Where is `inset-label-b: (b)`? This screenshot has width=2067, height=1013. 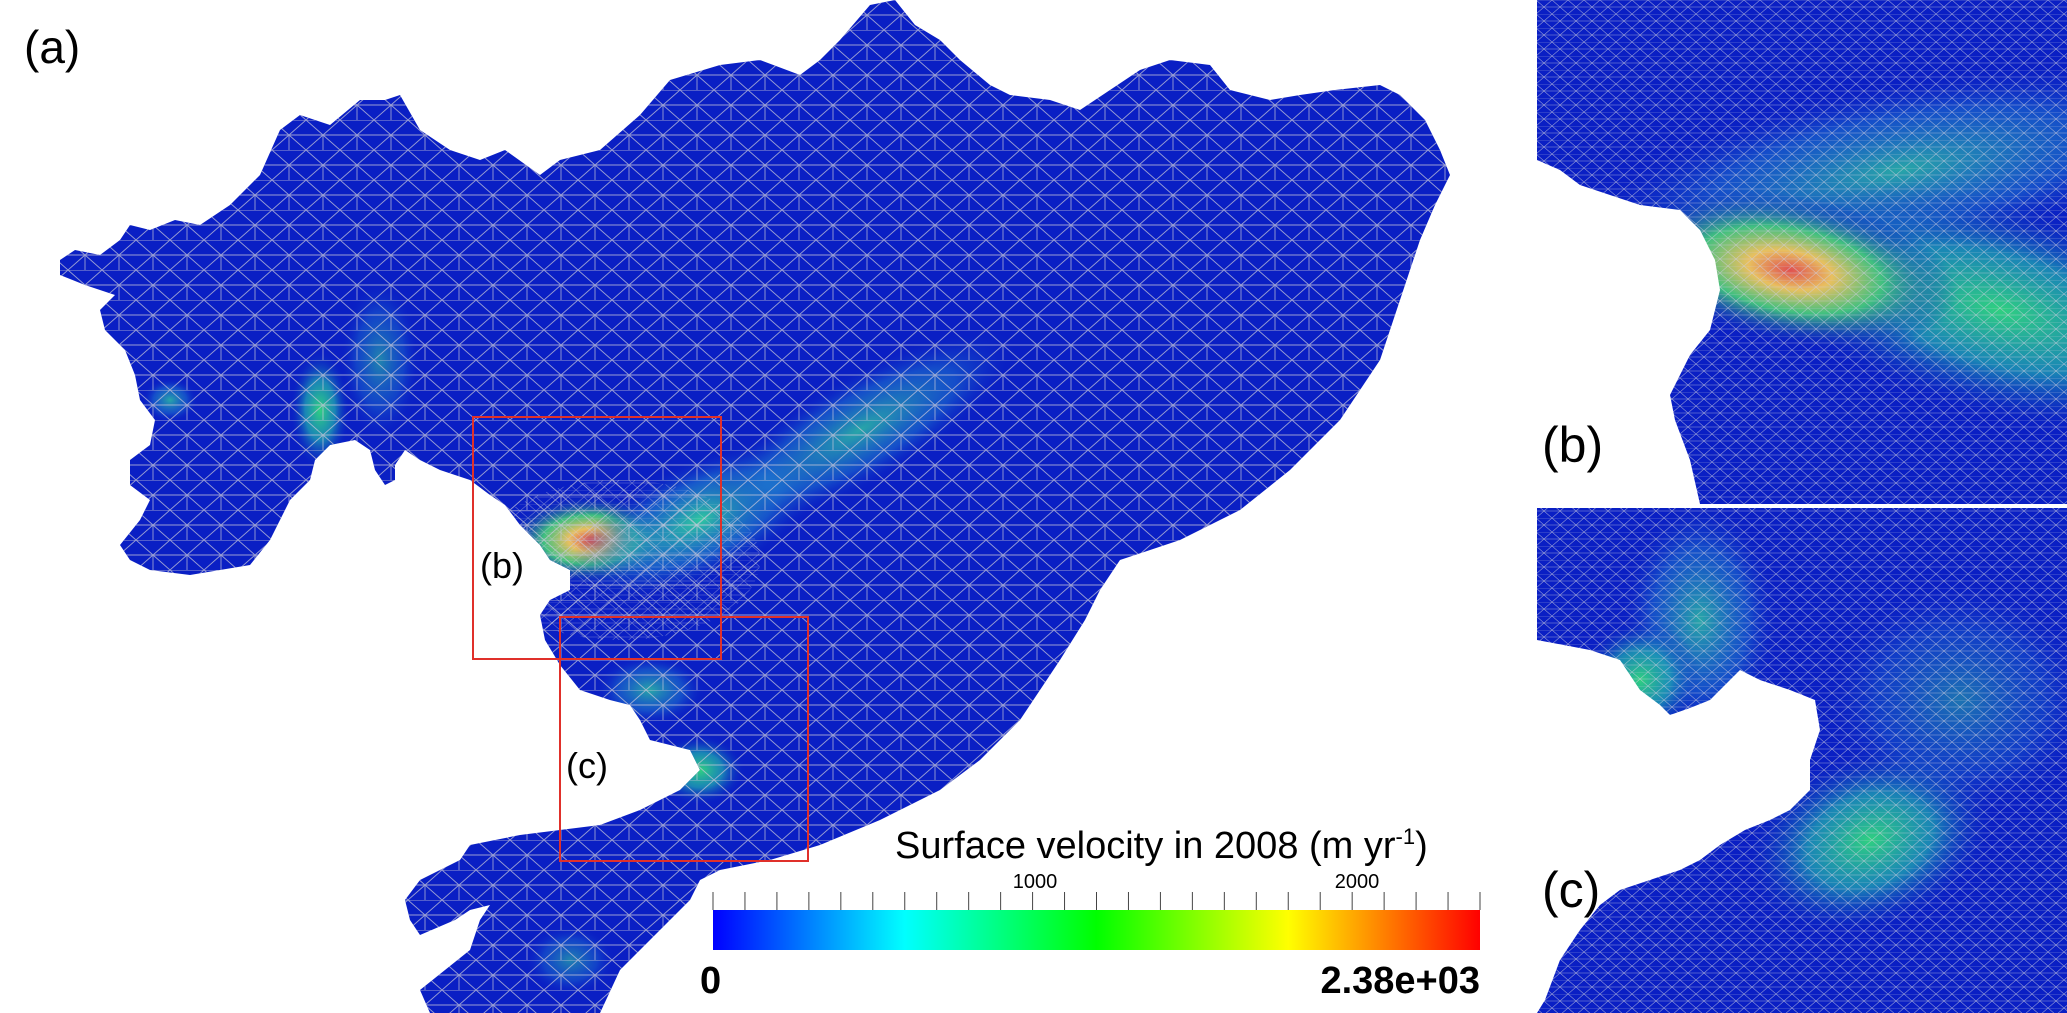 inset-label-b: (b) is located at coordinates (502, 565).